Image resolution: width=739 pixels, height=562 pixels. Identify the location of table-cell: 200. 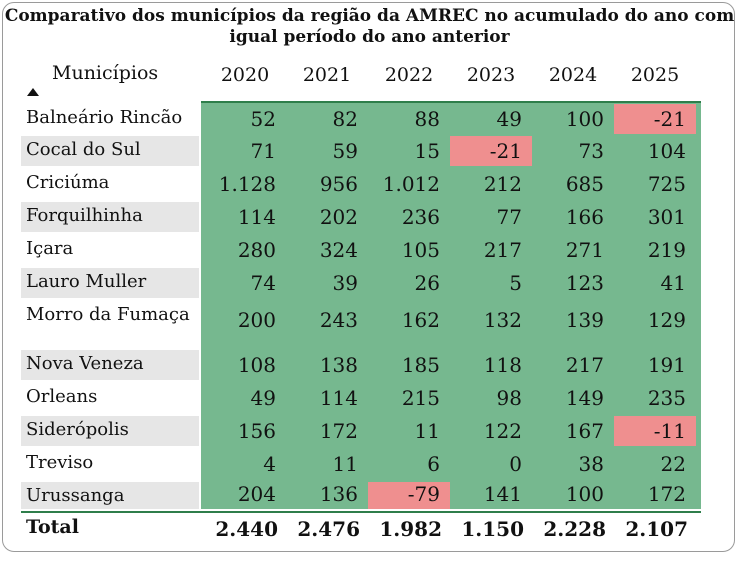
(245, 324).